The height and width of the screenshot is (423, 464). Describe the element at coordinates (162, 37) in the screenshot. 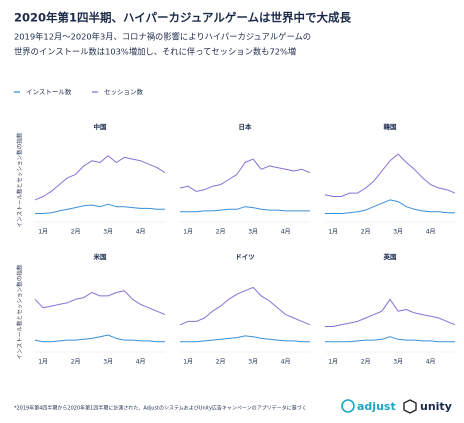

I see `subtitle-line: 2019年12月〜2020年3月、コロナ禍の影響によりハイパーカジュアルゲームの` at that location.